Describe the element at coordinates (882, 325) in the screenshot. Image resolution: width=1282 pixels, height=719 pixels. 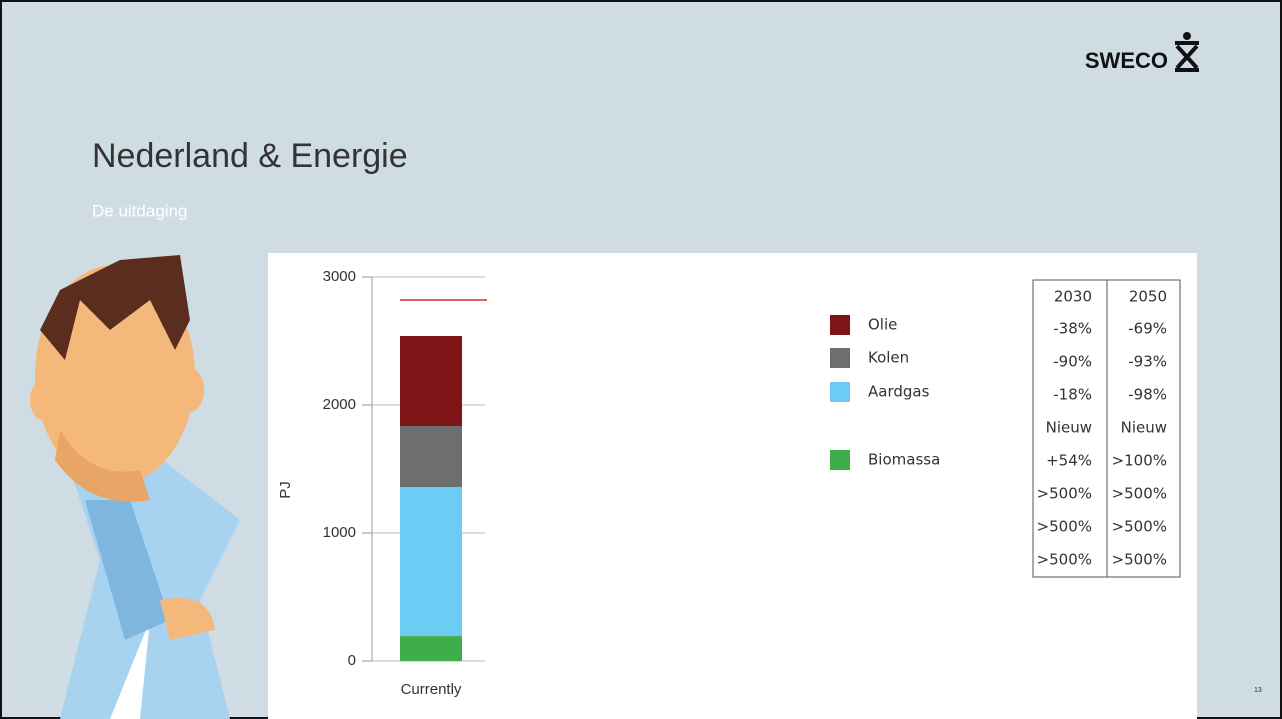
I see `legend-label: Olie` at that location.